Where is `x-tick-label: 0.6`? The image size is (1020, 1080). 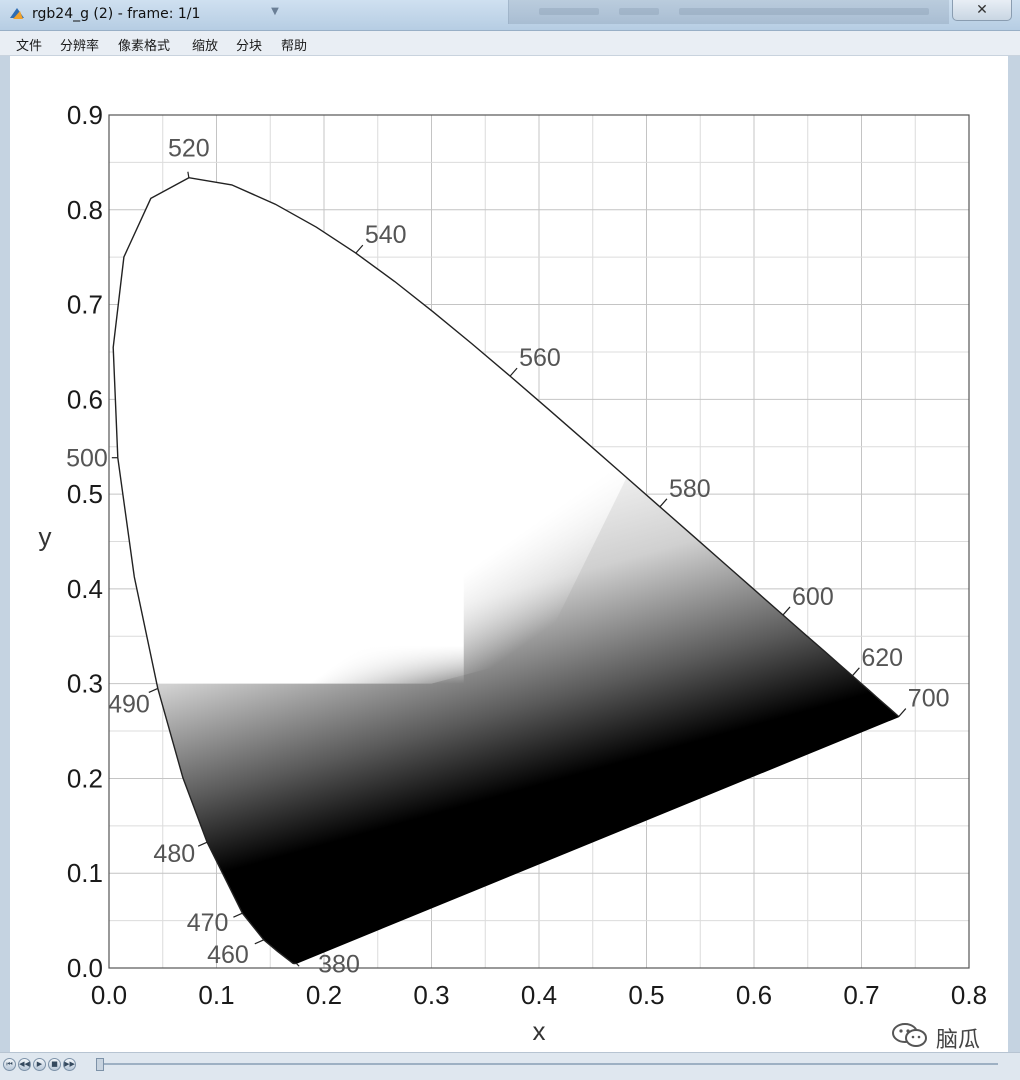 x-tick-label: 0.6 is located at coordinates (754, 995).